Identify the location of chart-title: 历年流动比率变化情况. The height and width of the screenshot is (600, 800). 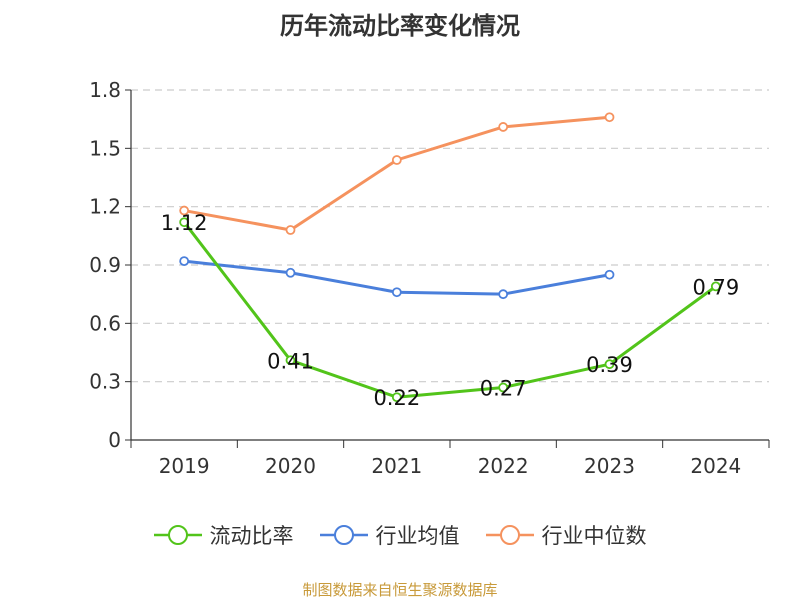
(400, 26).